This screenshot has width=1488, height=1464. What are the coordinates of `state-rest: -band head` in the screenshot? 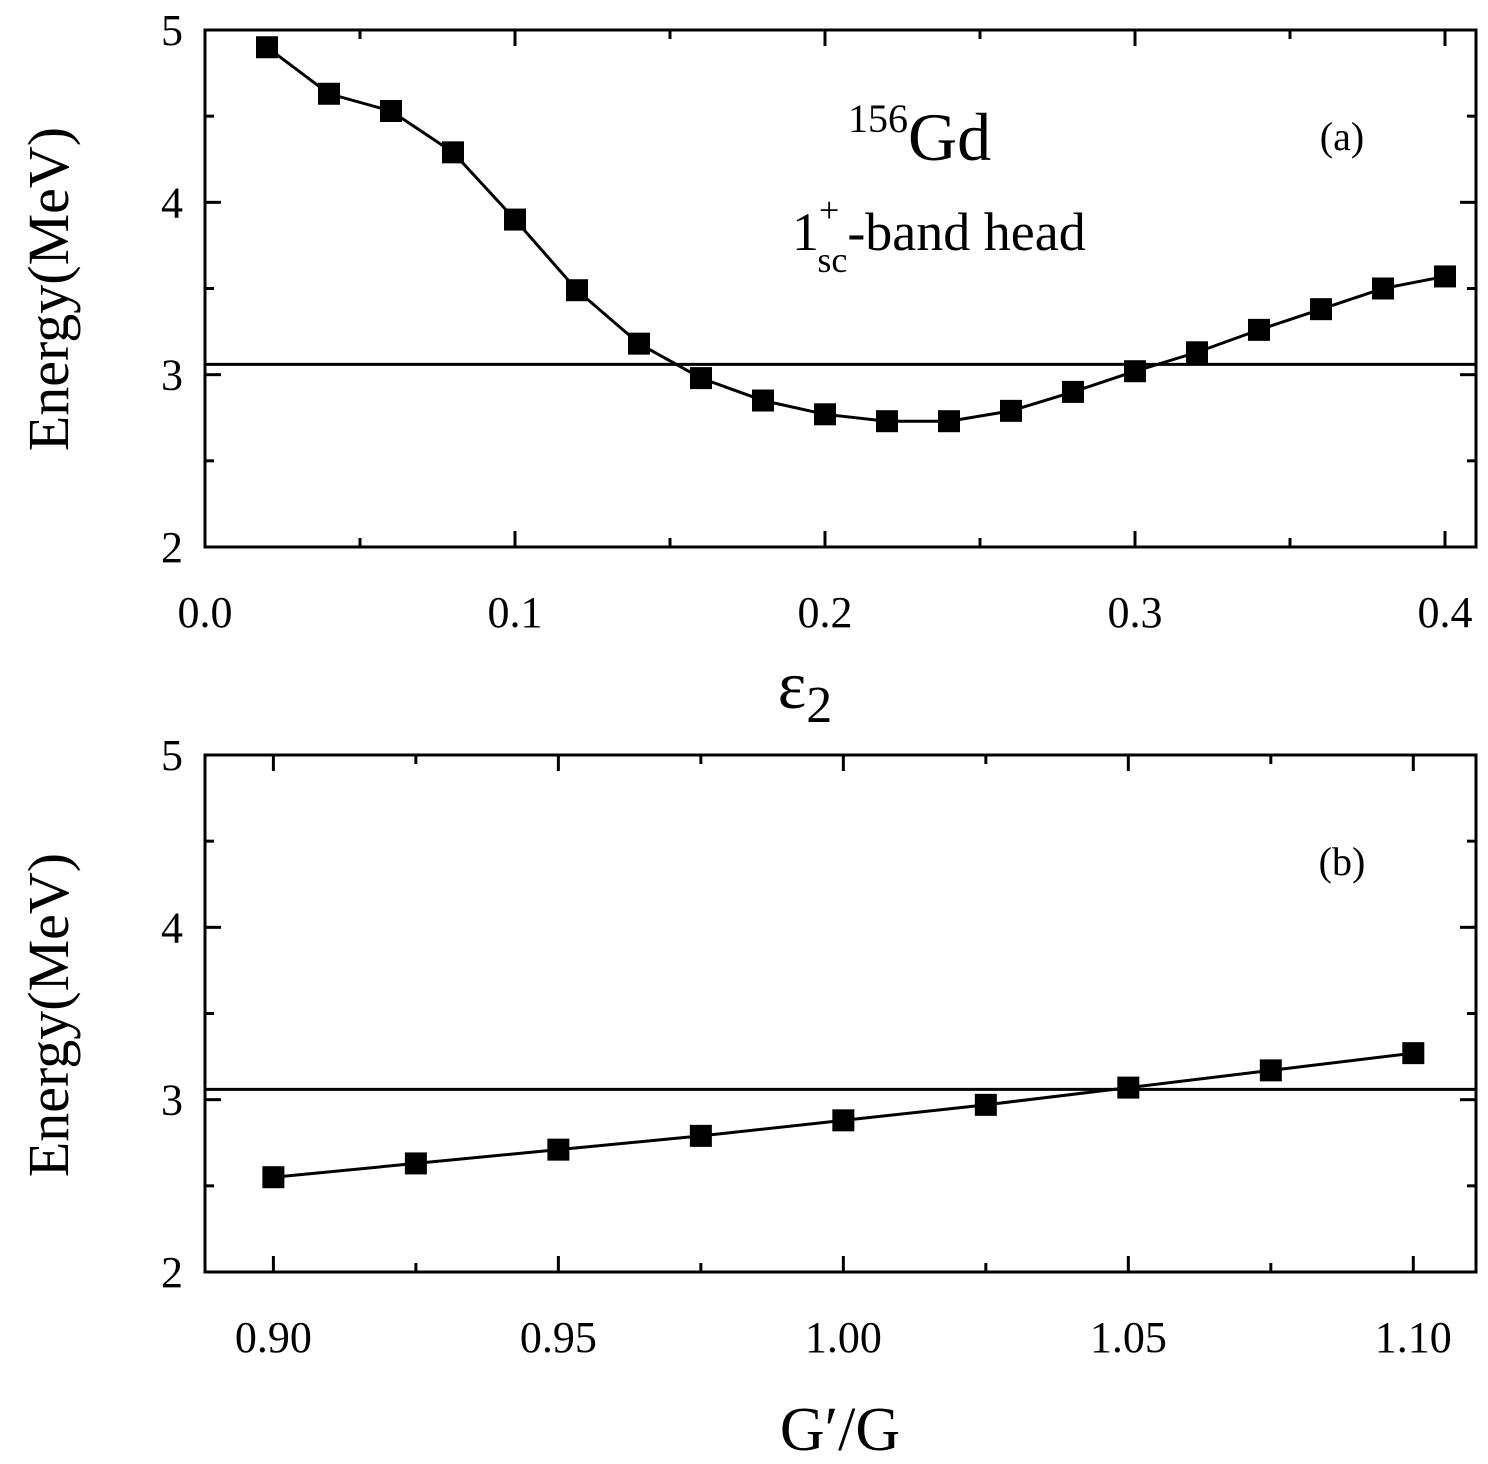 It's located at (966, 232).